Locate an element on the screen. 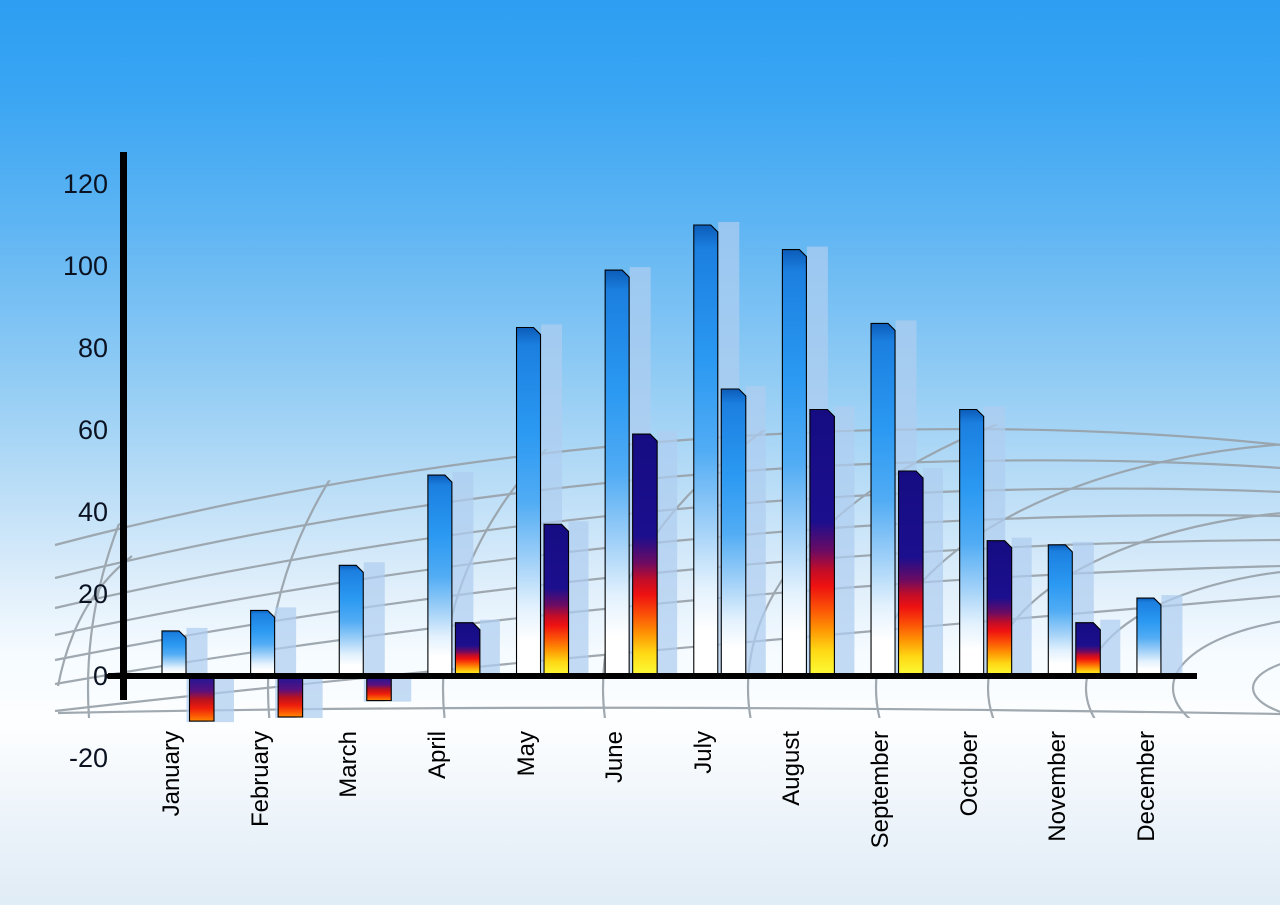 The image size is (1280, 905). bar-series2-april is located at coordinates (467, 650).